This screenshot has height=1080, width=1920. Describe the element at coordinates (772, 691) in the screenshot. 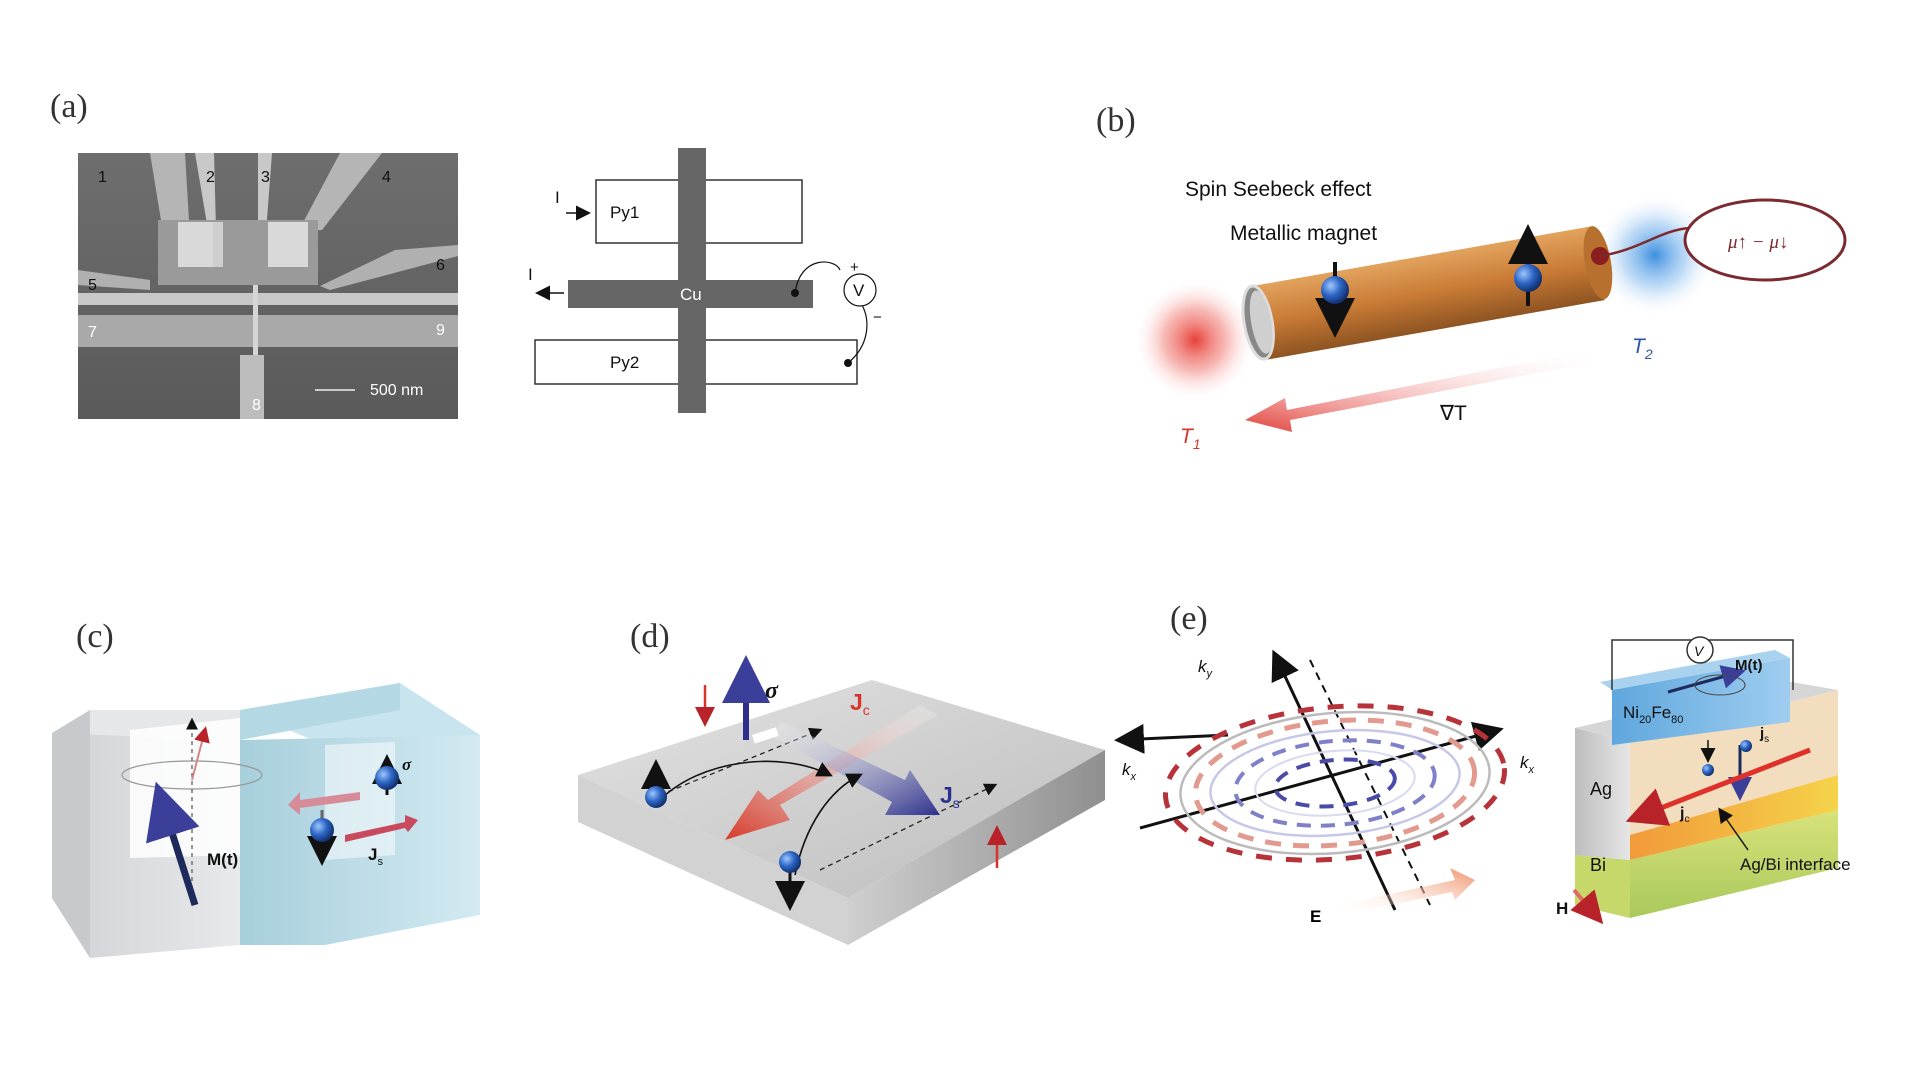

I see `sigma-label-d: σ` at that location.